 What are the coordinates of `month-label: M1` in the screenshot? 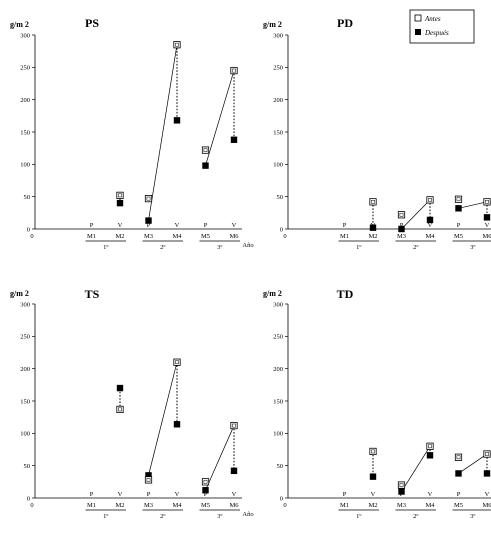 It's located at (91, 236).